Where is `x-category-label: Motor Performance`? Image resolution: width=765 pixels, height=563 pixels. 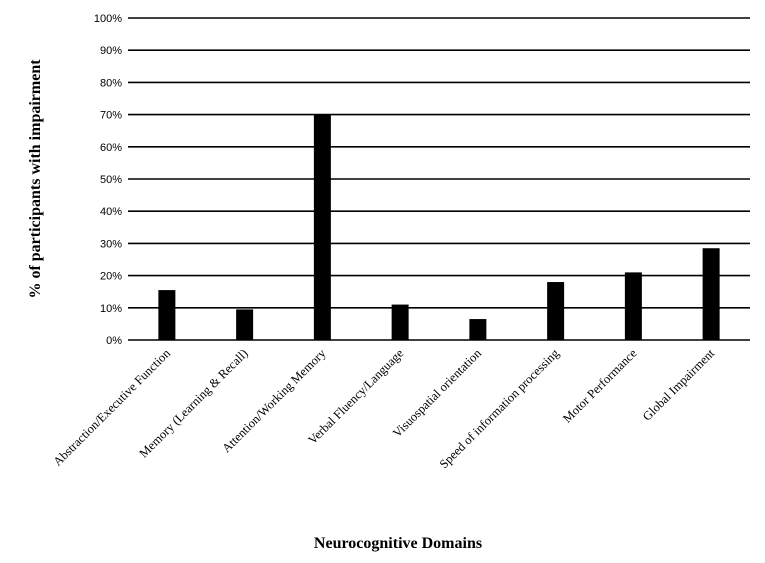 x-category-label: Motor Performance is located at coordinates (600, 386).